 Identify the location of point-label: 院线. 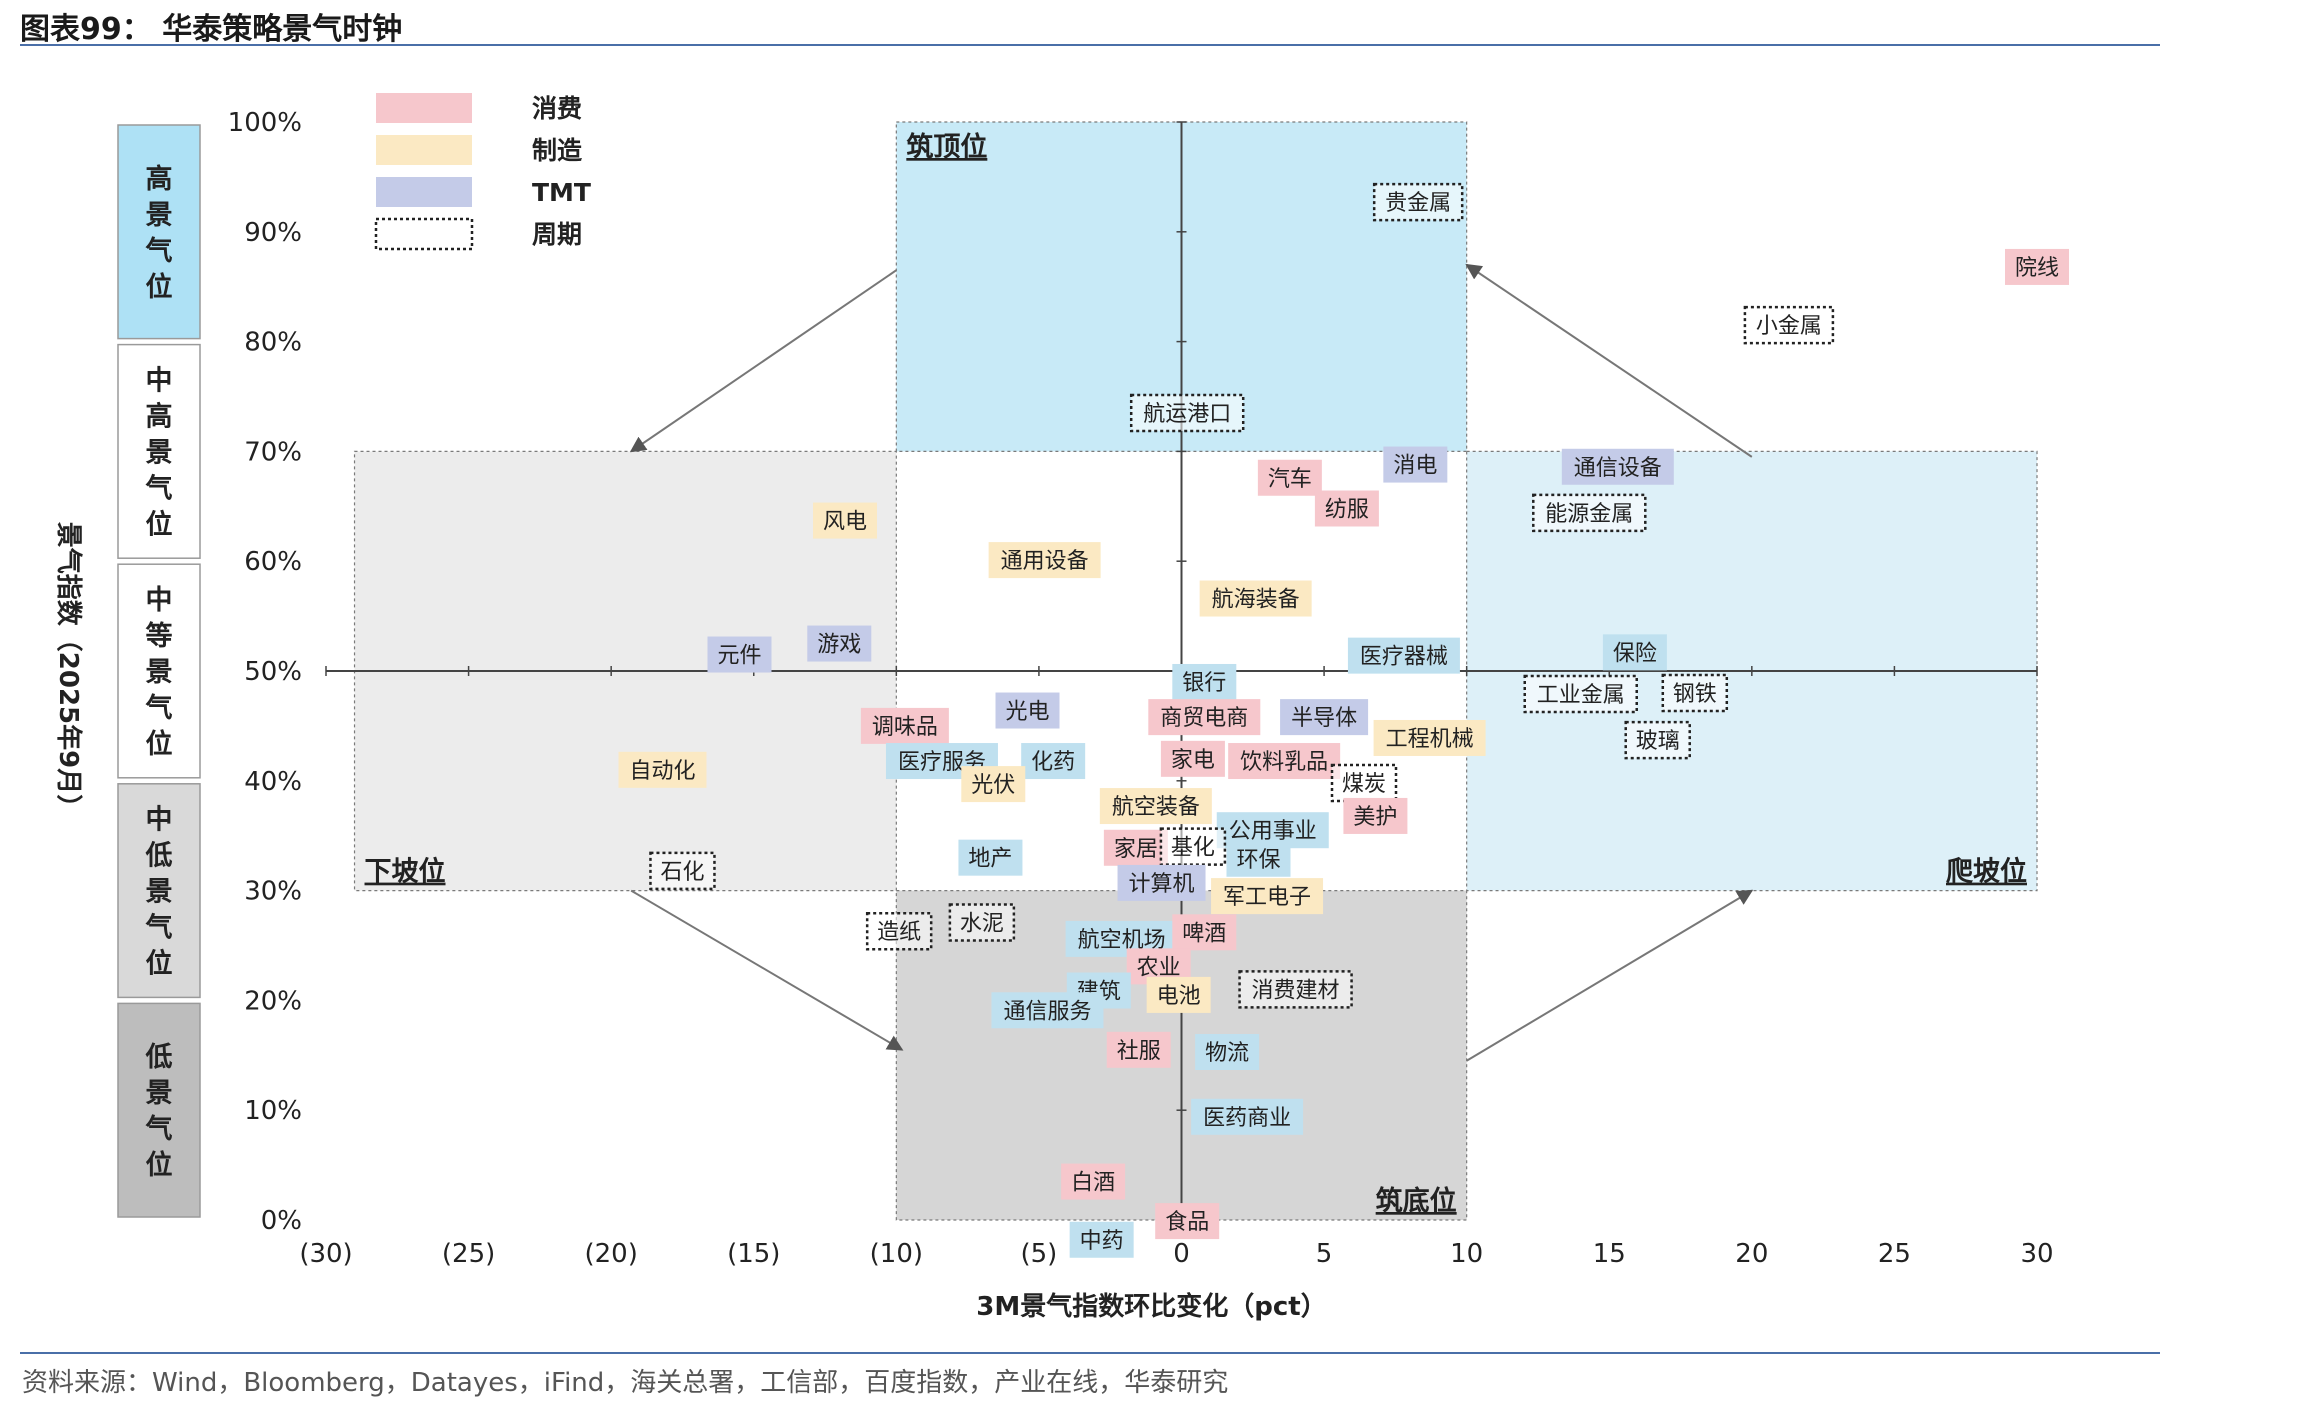
(2037, 268).